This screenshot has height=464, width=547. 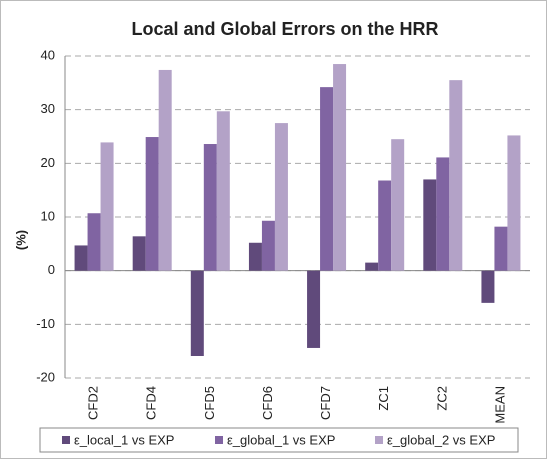 What do you see at coordinates (45, 376) in the screenshot?
I see `y-tick-label: -20` at bounding box center [45, 376].